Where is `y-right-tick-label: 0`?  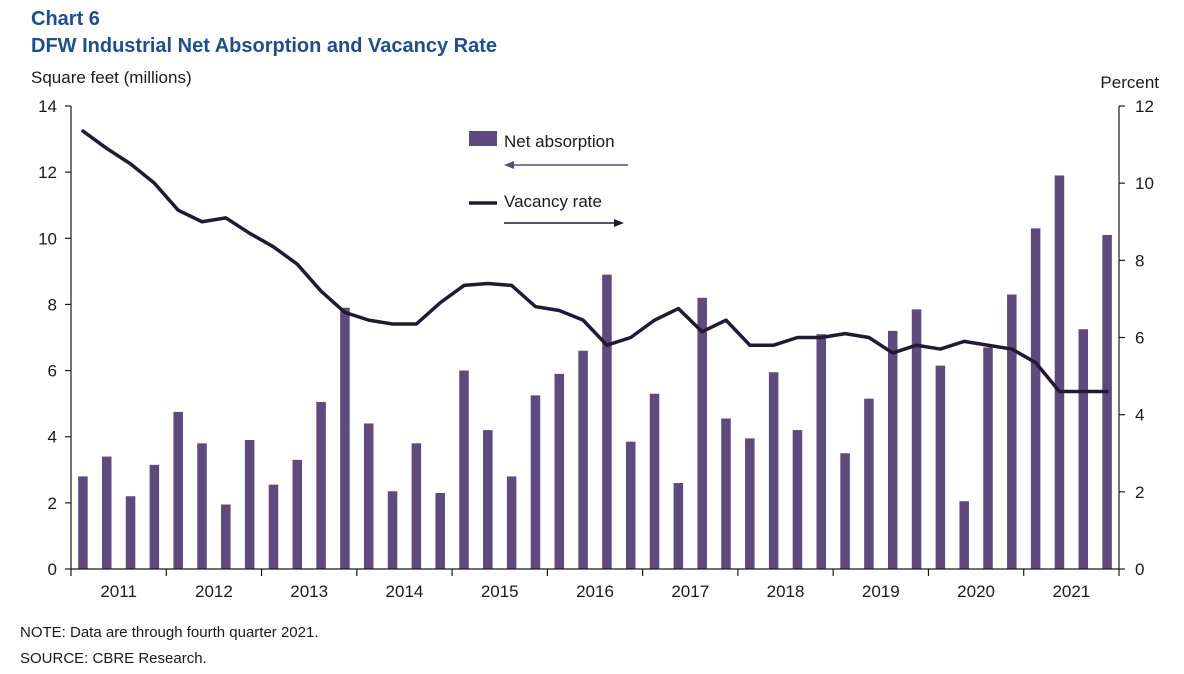 y-right-tick-label: 0 is located at coordinates (1139, 569).